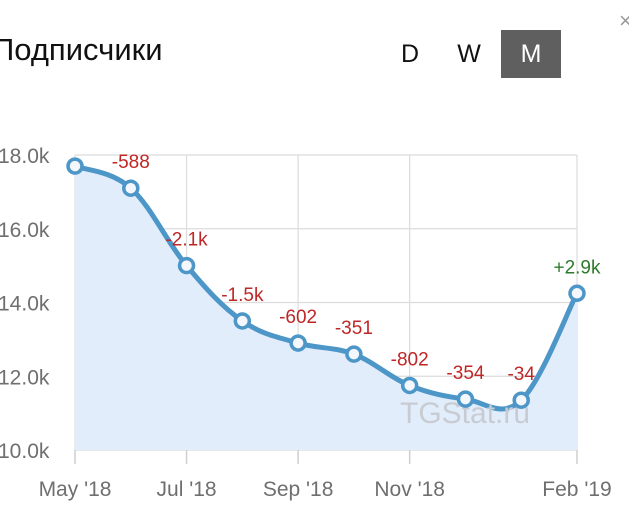 This screenshot has height=528, width=629. I want to click on data-label: -1.5k, so click(242, 295).